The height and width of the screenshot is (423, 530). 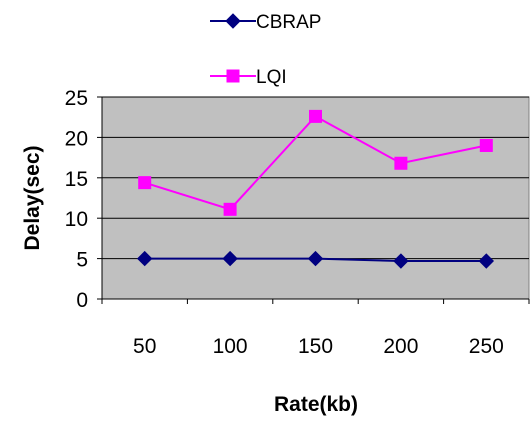 What do you see at coordinates (76, 98) in the screenshot?
I see `y-tick-label: 25` at bounding box center [76, 98].